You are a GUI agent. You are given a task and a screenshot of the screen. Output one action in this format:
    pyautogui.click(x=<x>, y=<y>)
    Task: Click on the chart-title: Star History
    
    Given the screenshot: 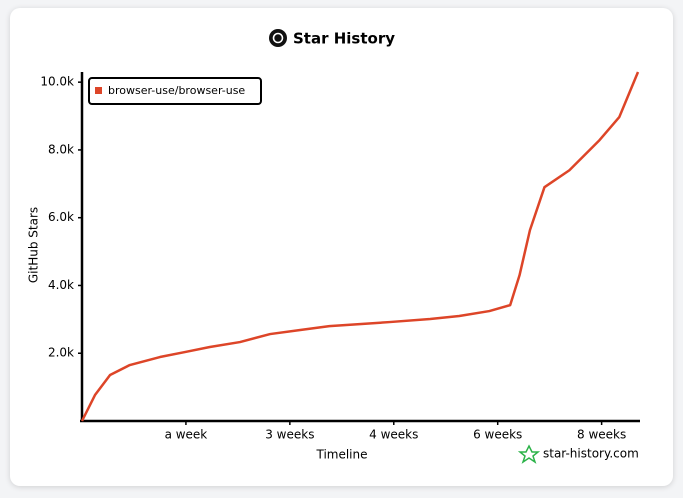 What is the action you would take?
    pyautogui.click(x=344, y=39)
    